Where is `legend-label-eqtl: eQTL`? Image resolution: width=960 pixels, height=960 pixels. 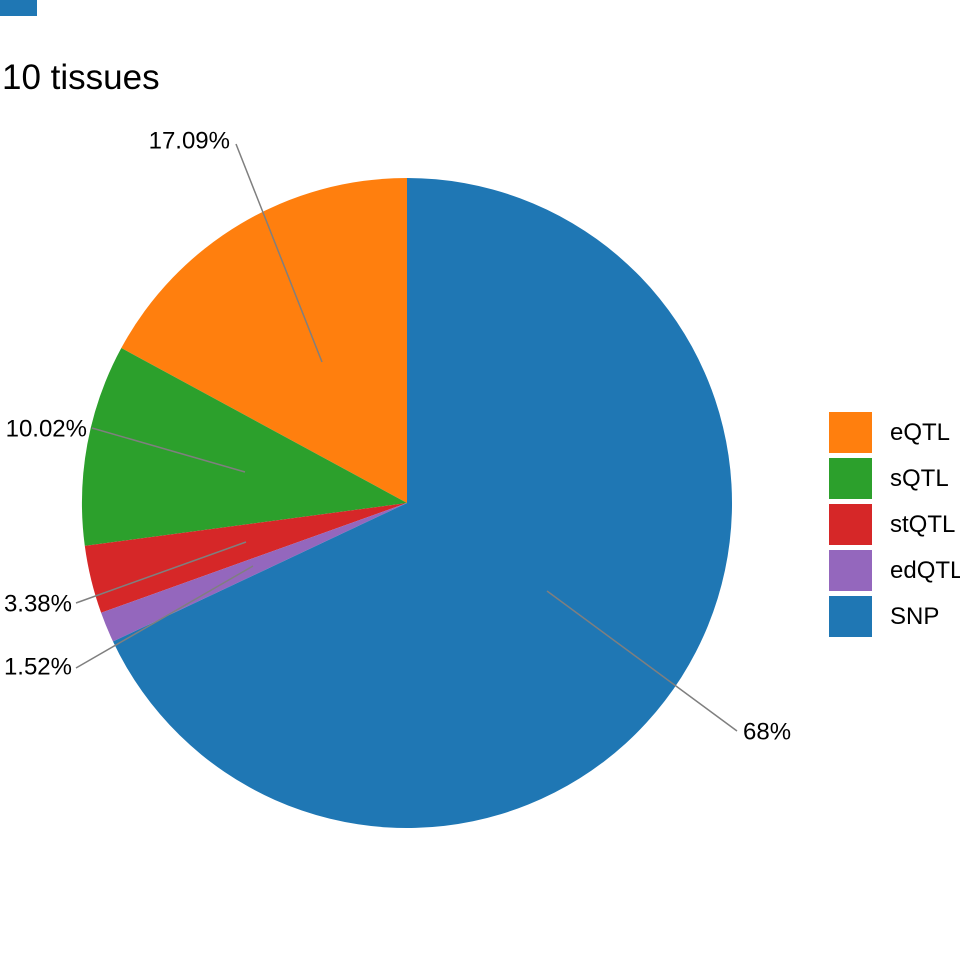
legend-label-eqtl: eQTL is located at coordinates (920, 432).